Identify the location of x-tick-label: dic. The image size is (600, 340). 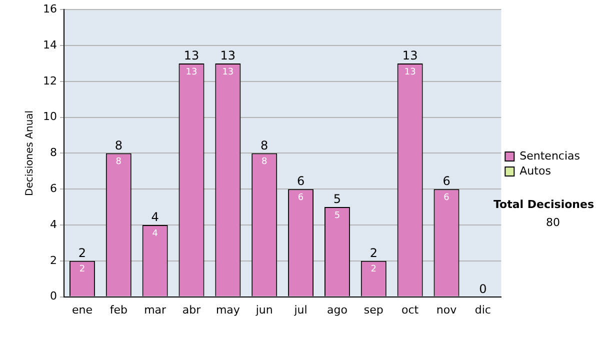
(482, 309).